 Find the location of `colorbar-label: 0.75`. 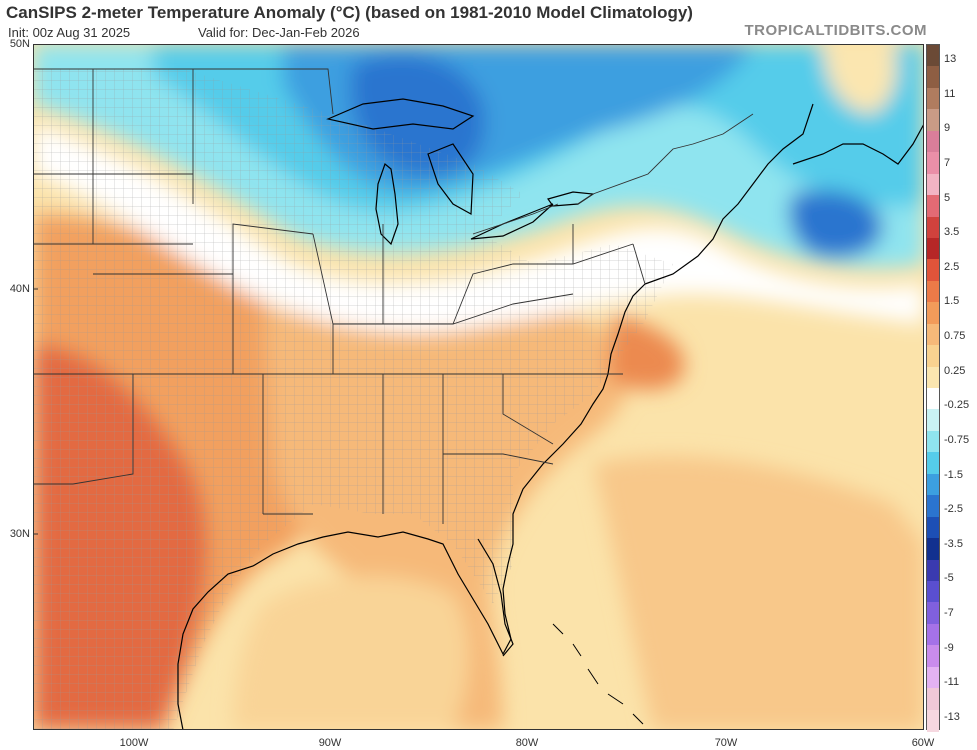

colorbar-label: 0.75 is located at coordinates (955, 336).